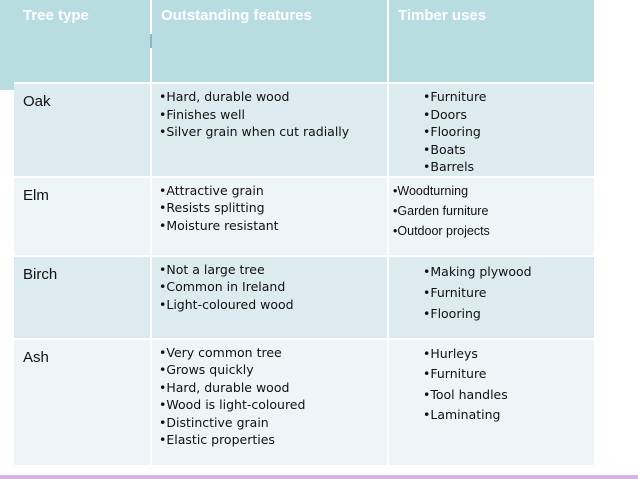 This screenshot has width=638, height=479. Describe the element at coordinates (7, 239) in the screenshot. I see `left-margin` at that location.